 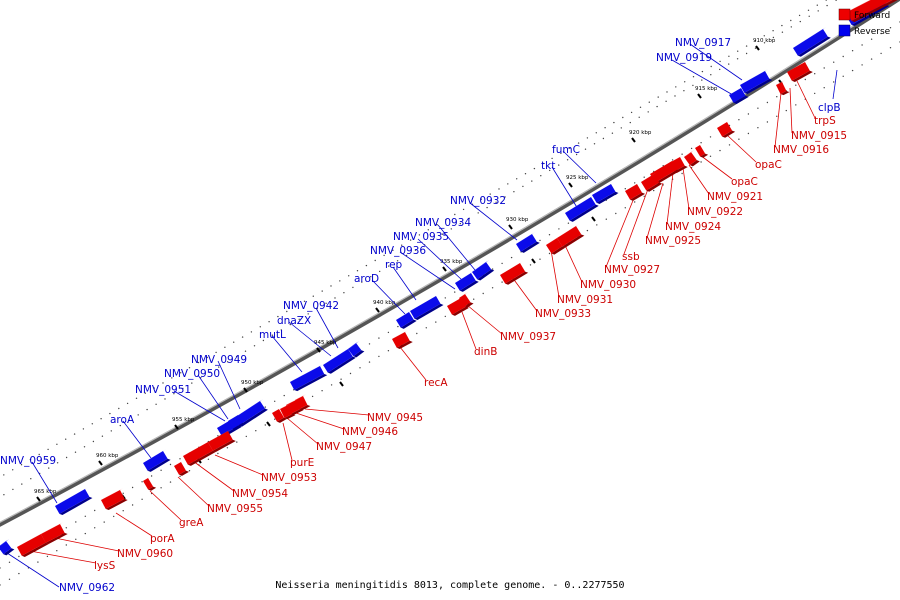 What do you see at coordinates (684, 58) in the screenshot?
I see `gene-label-reverse: NMV_0919` at bounding box center [684, 58].